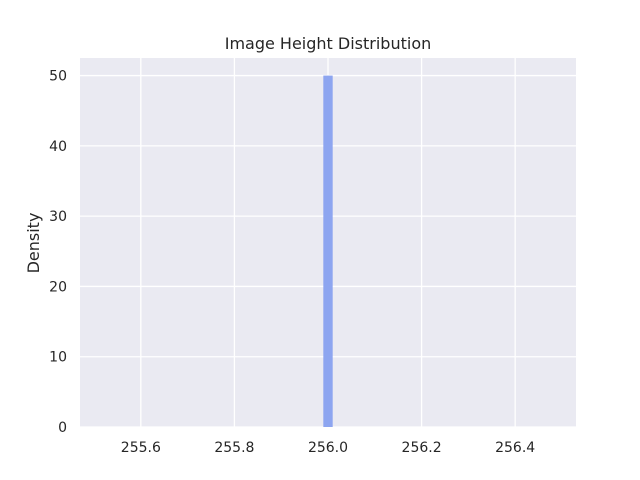 The height and width of the screenshot is (480, 640). What do you see at coordinates (234, 448) in the screenshot?
I see `x-tick-label: 255.8` at bounding box center [234, 448].